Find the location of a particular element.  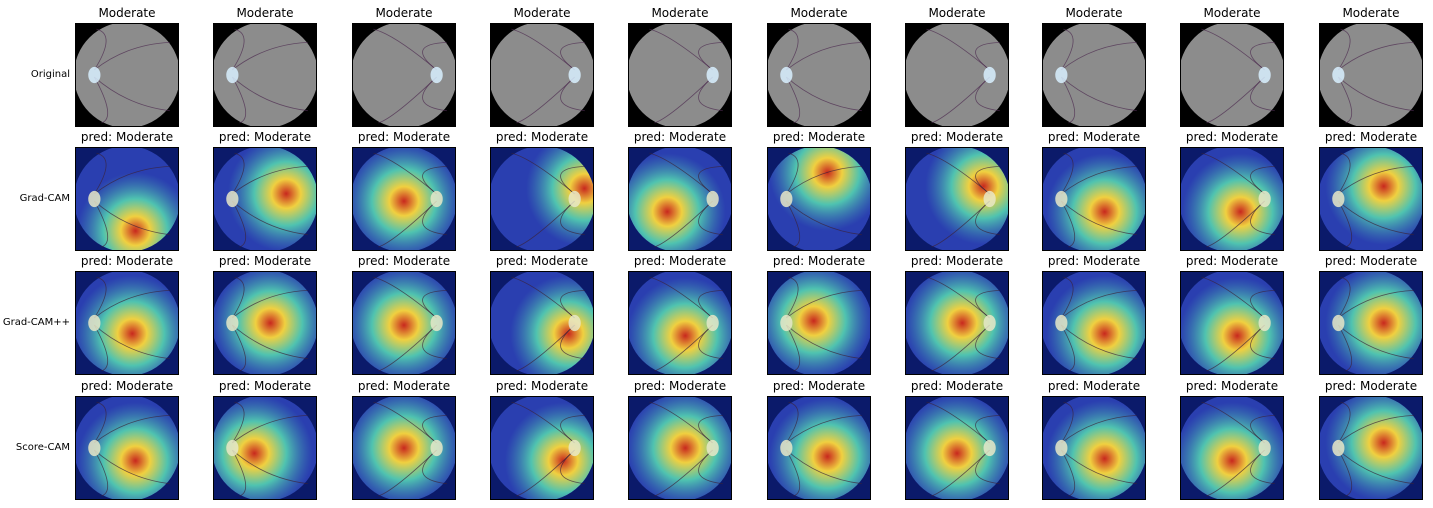

pred-label-scorecam-5: pred: Moderate is located at coordinates (680, 386).